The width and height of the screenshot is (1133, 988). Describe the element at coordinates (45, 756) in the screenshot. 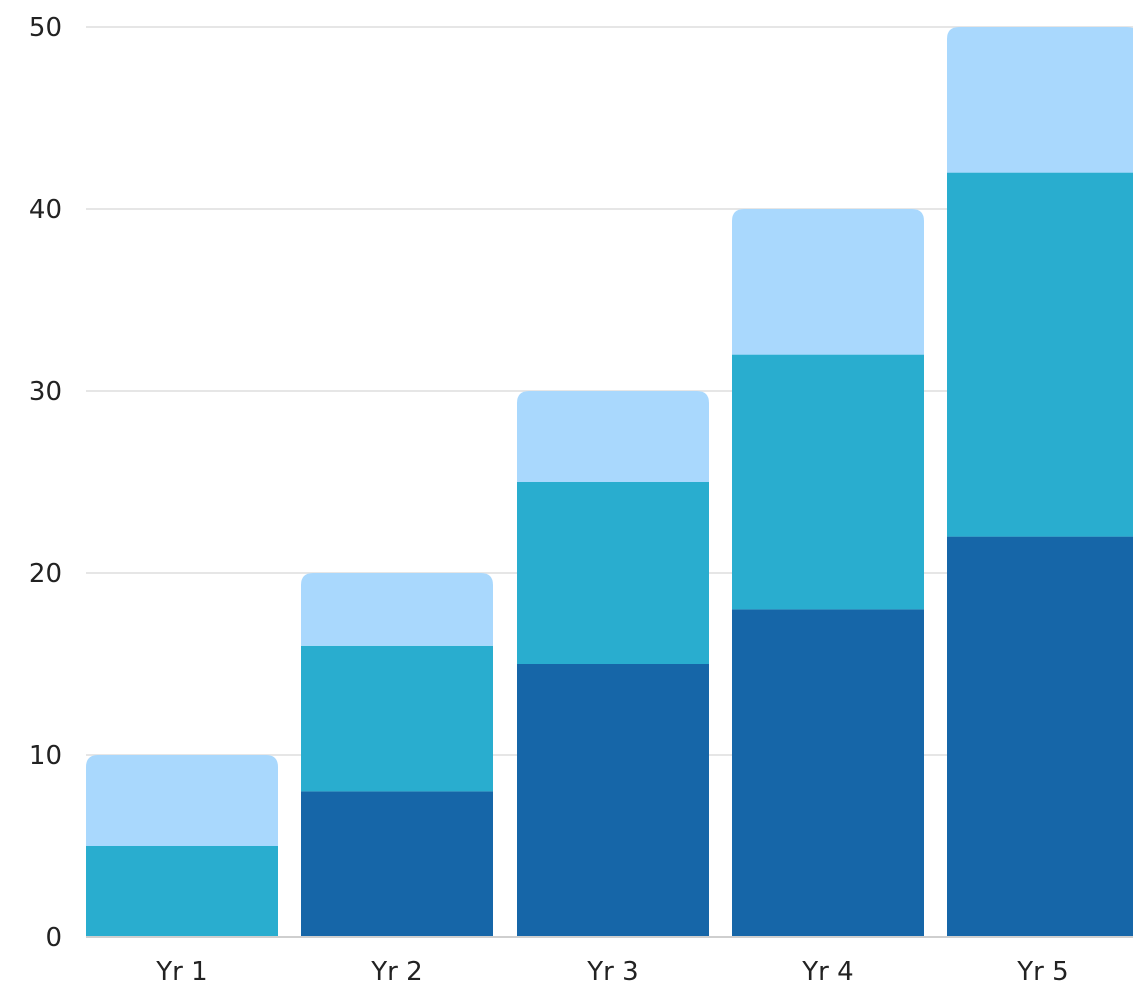

I see `y-tick-label: 10` at that location.